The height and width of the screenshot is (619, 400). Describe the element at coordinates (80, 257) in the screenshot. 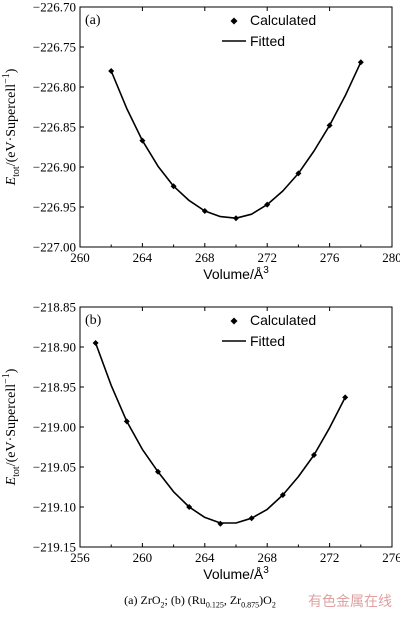

I see `panel-a-xtick-label: 260` at that location.